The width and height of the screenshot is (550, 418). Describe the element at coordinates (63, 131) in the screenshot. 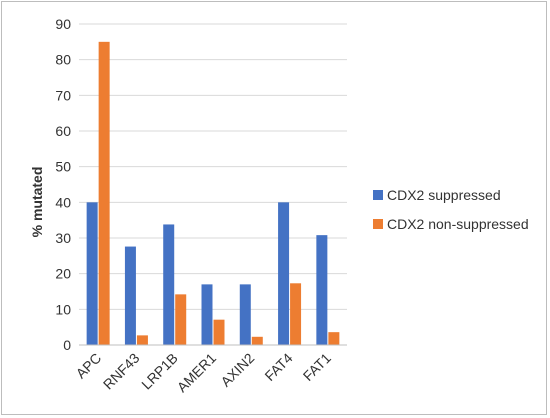

I see `y-tick-label: 60` at that location.